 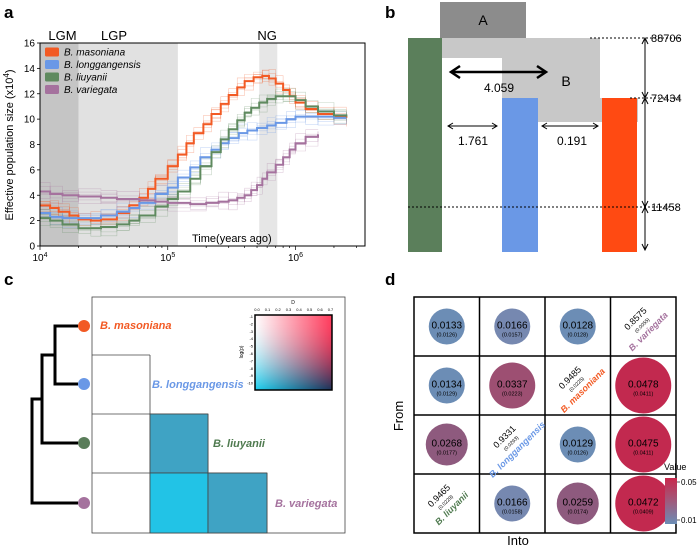 What do you see at coordinates (520, 175) in the screenshot?
I see `population-longgangensis` at bounding box center [520, 175].